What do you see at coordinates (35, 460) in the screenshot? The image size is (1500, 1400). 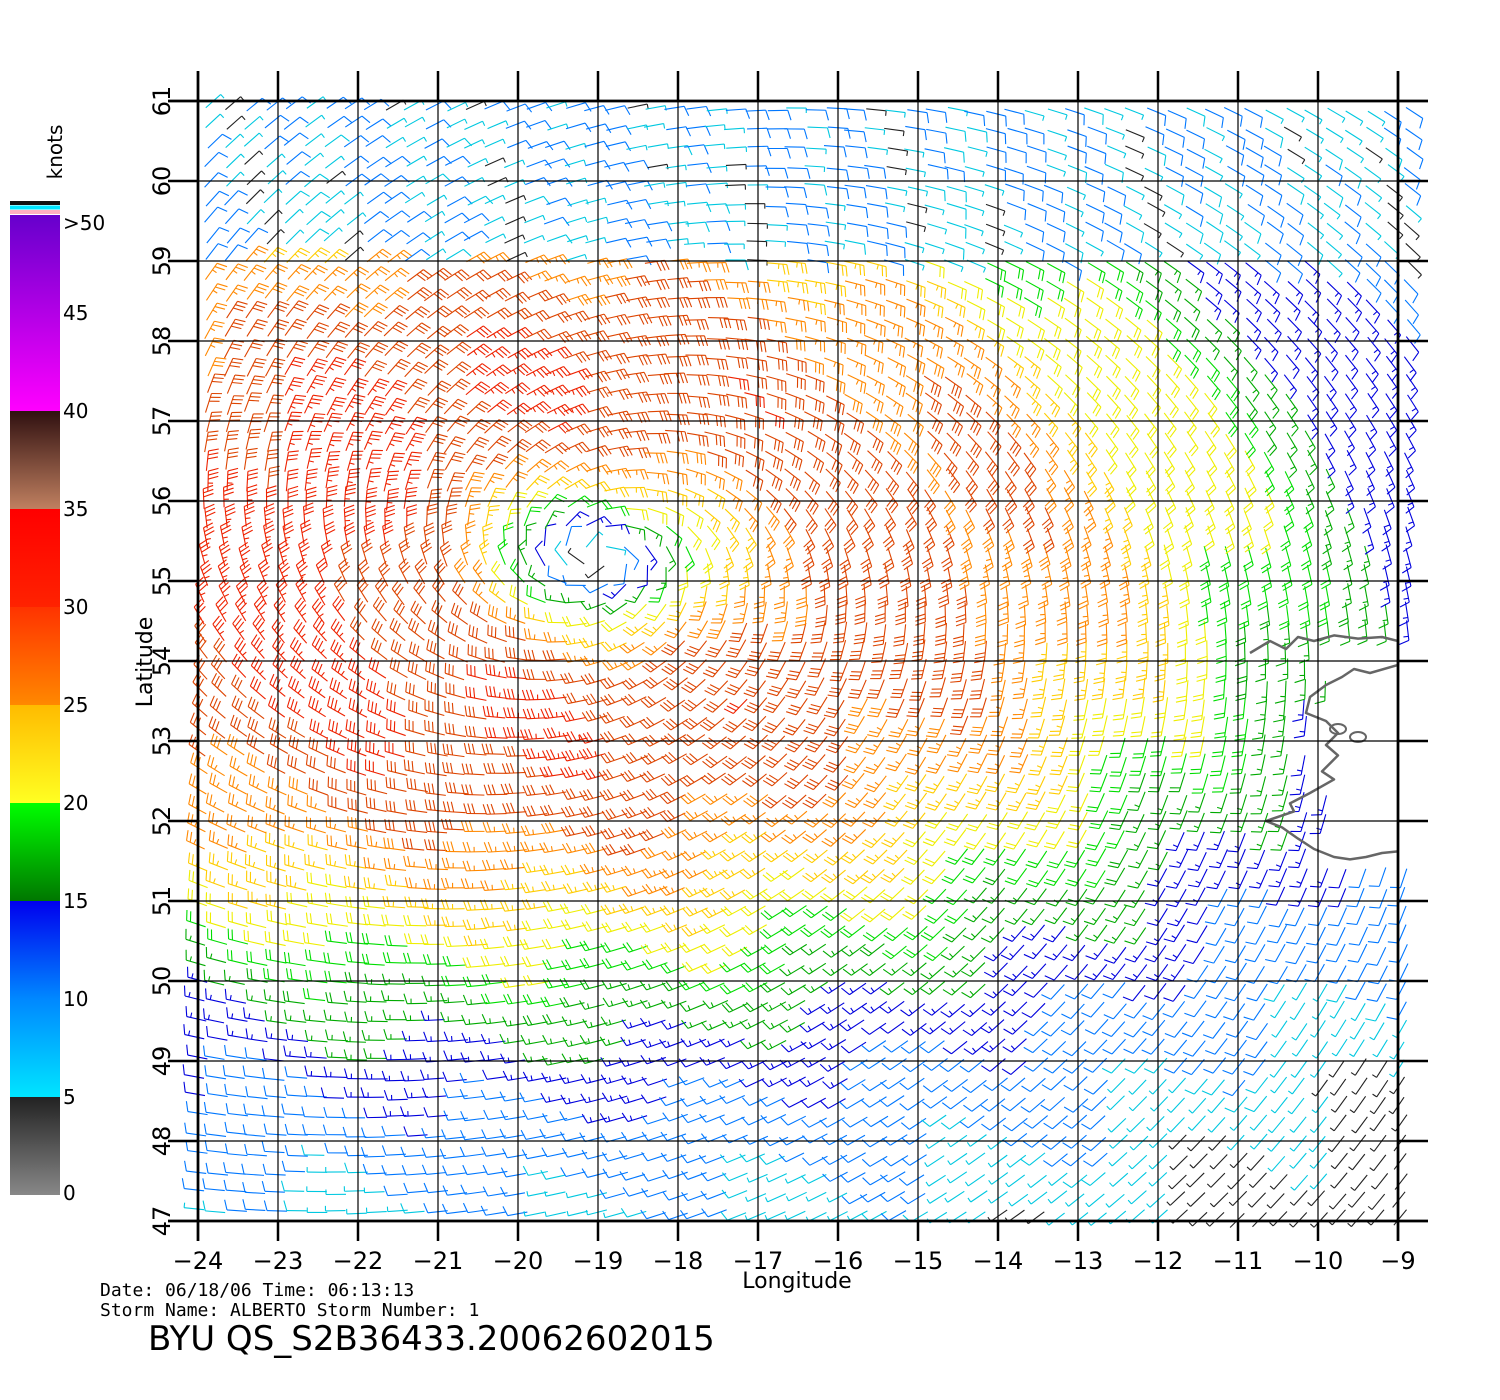 I see `colorbar-segment` at bounding box center [35, 460].